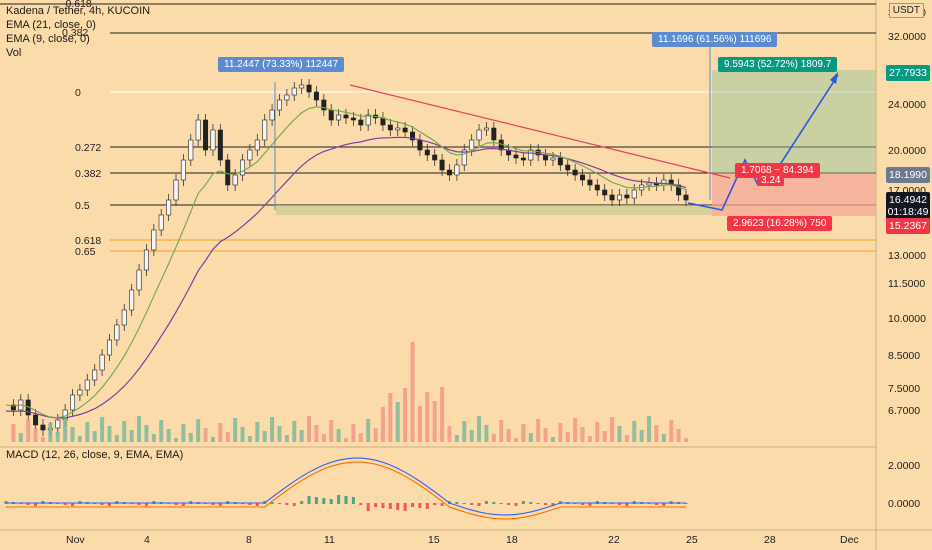 The width and height of the screenshot is (932, 550). Describe the element at coordinates (780, 223) in the screenshot. I see `stop-label: 2.9623 (16.28%) 750` at that location.